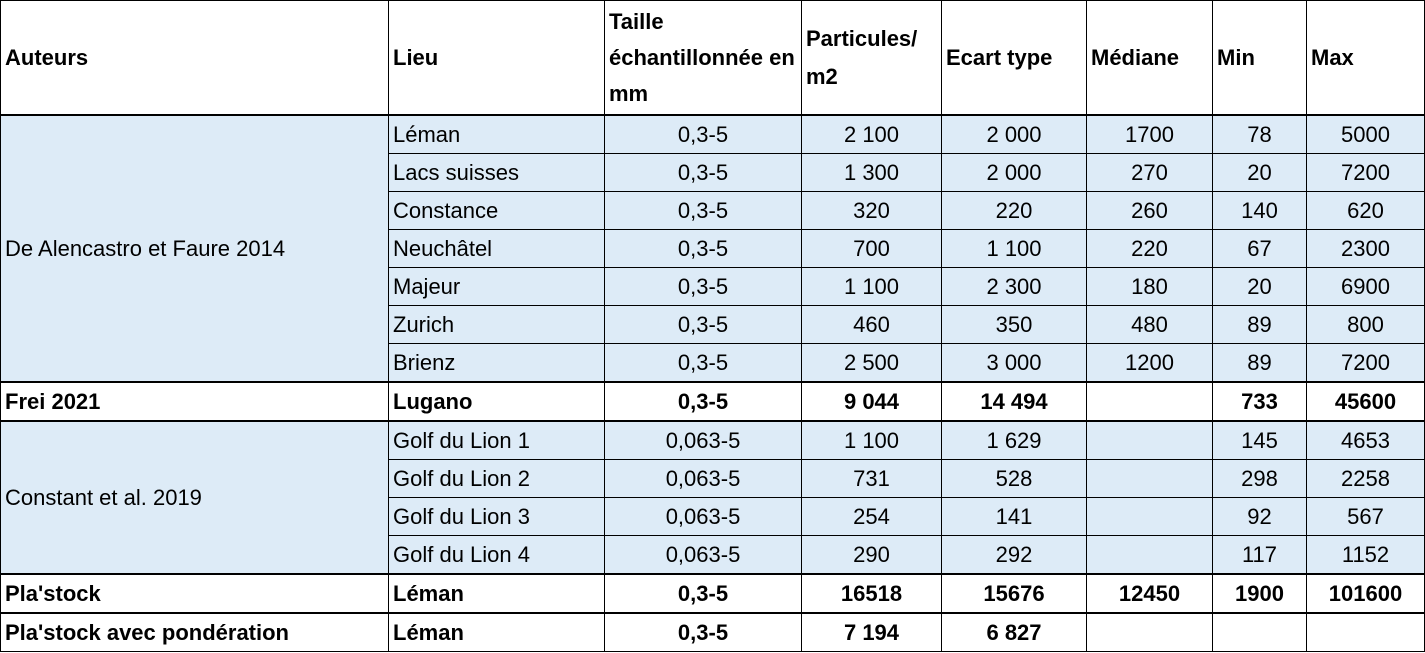 Image resolution: width=1425 pixels, height=653 pixels. What do you see at coordinates (496, 286) in the screenshot?
I see `lieu-cell: Majeur` at bounding box center [496, 286].